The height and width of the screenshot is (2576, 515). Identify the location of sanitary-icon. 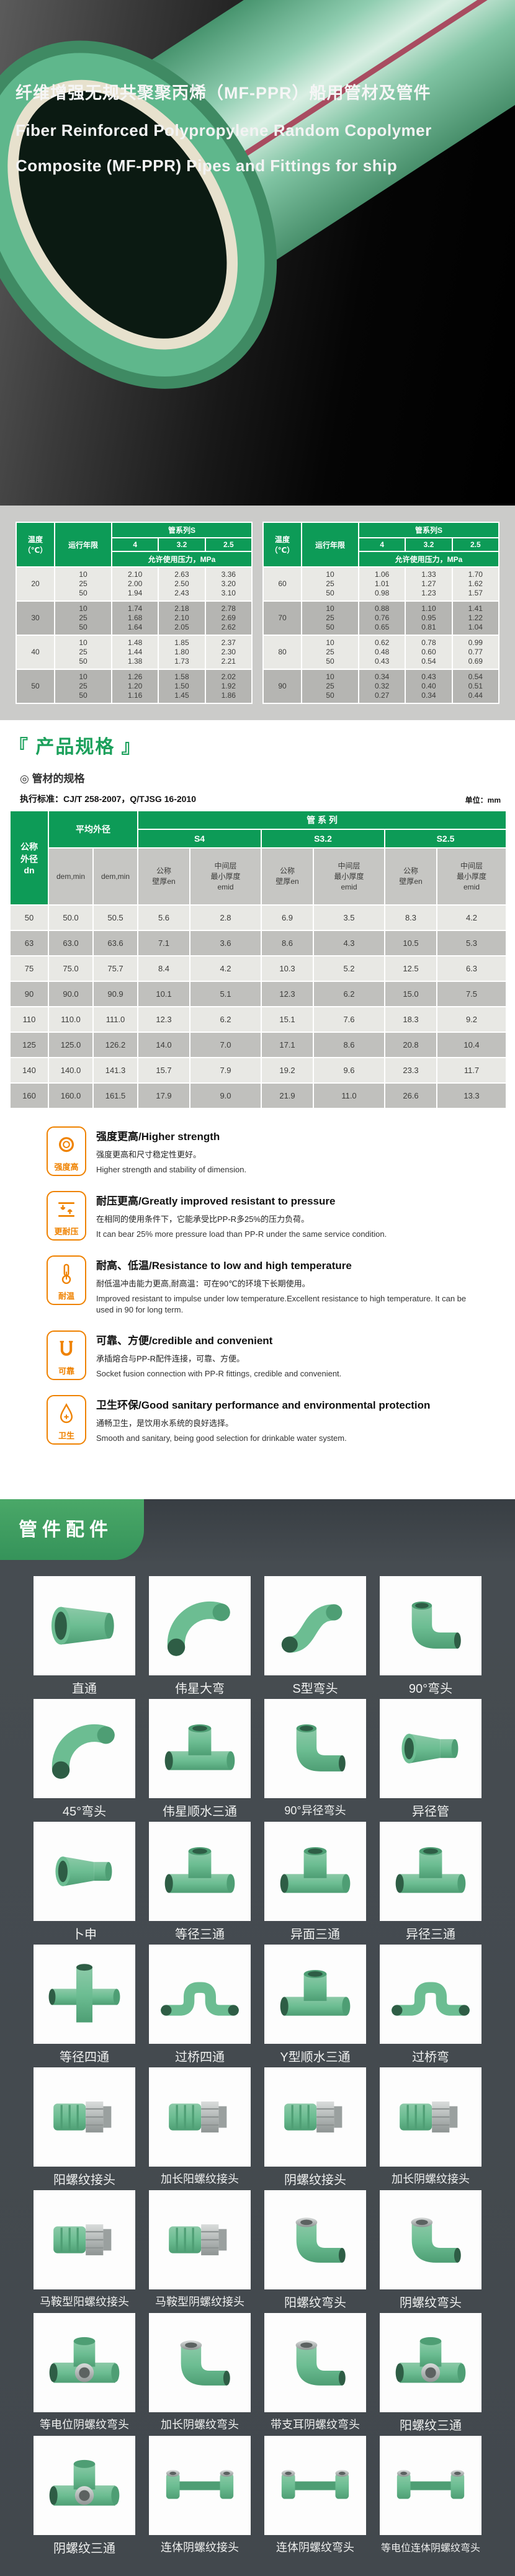
(66, 1414).